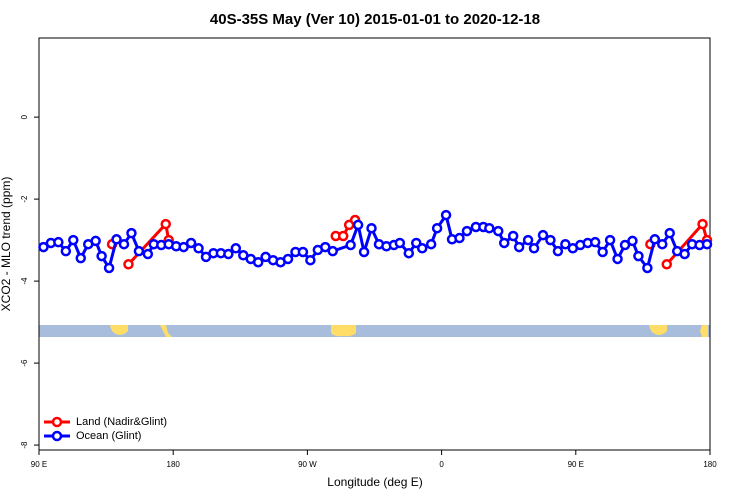 The width and height of the screenshot is (750, 500). I want to click on y-tick-label: 0, so click(24, 116).